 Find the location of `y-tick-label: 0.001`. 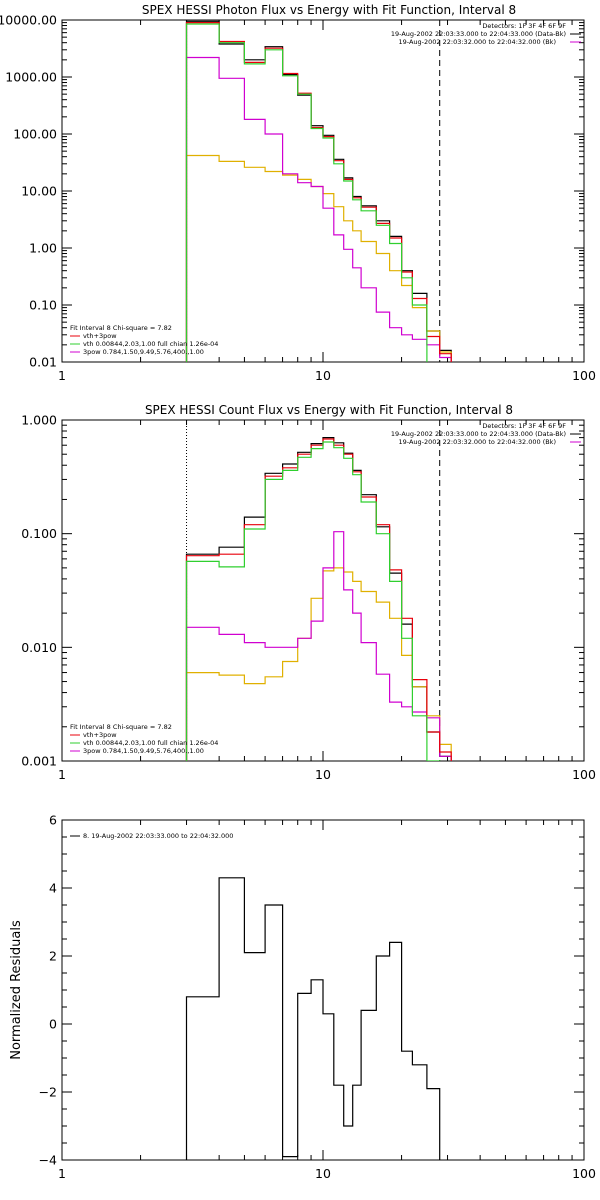

y-tick-label: 0.001 is located at coordinates (39, 761).